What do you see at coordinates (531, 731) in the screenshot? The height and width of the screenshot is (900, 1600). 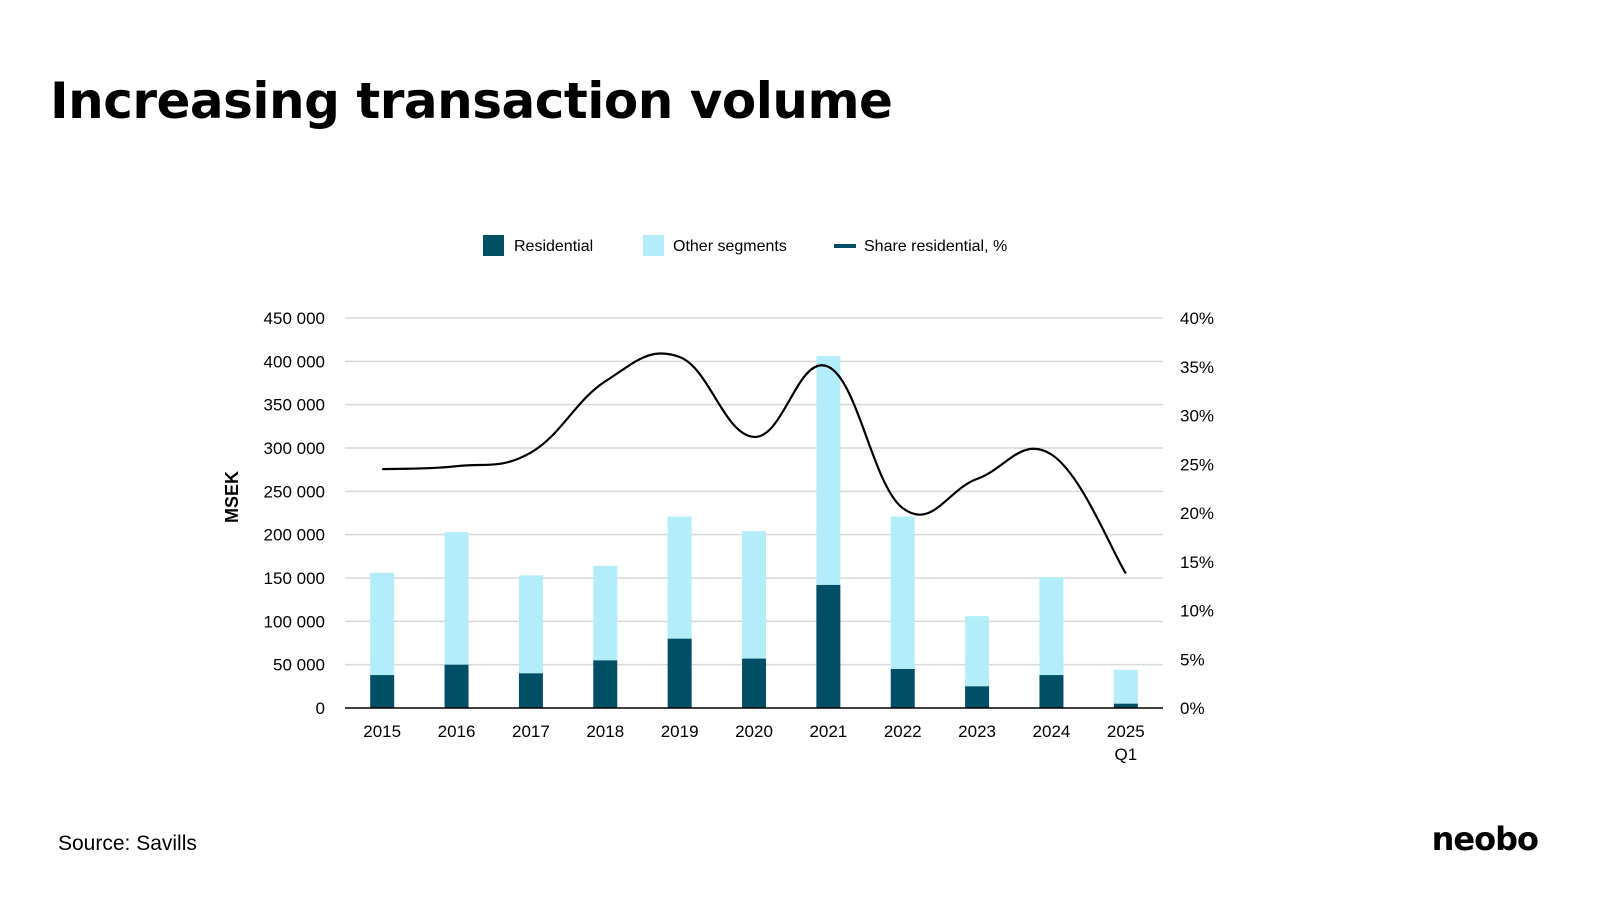 I see `x-tick-label: 2017` at bounding box center [531, 731].